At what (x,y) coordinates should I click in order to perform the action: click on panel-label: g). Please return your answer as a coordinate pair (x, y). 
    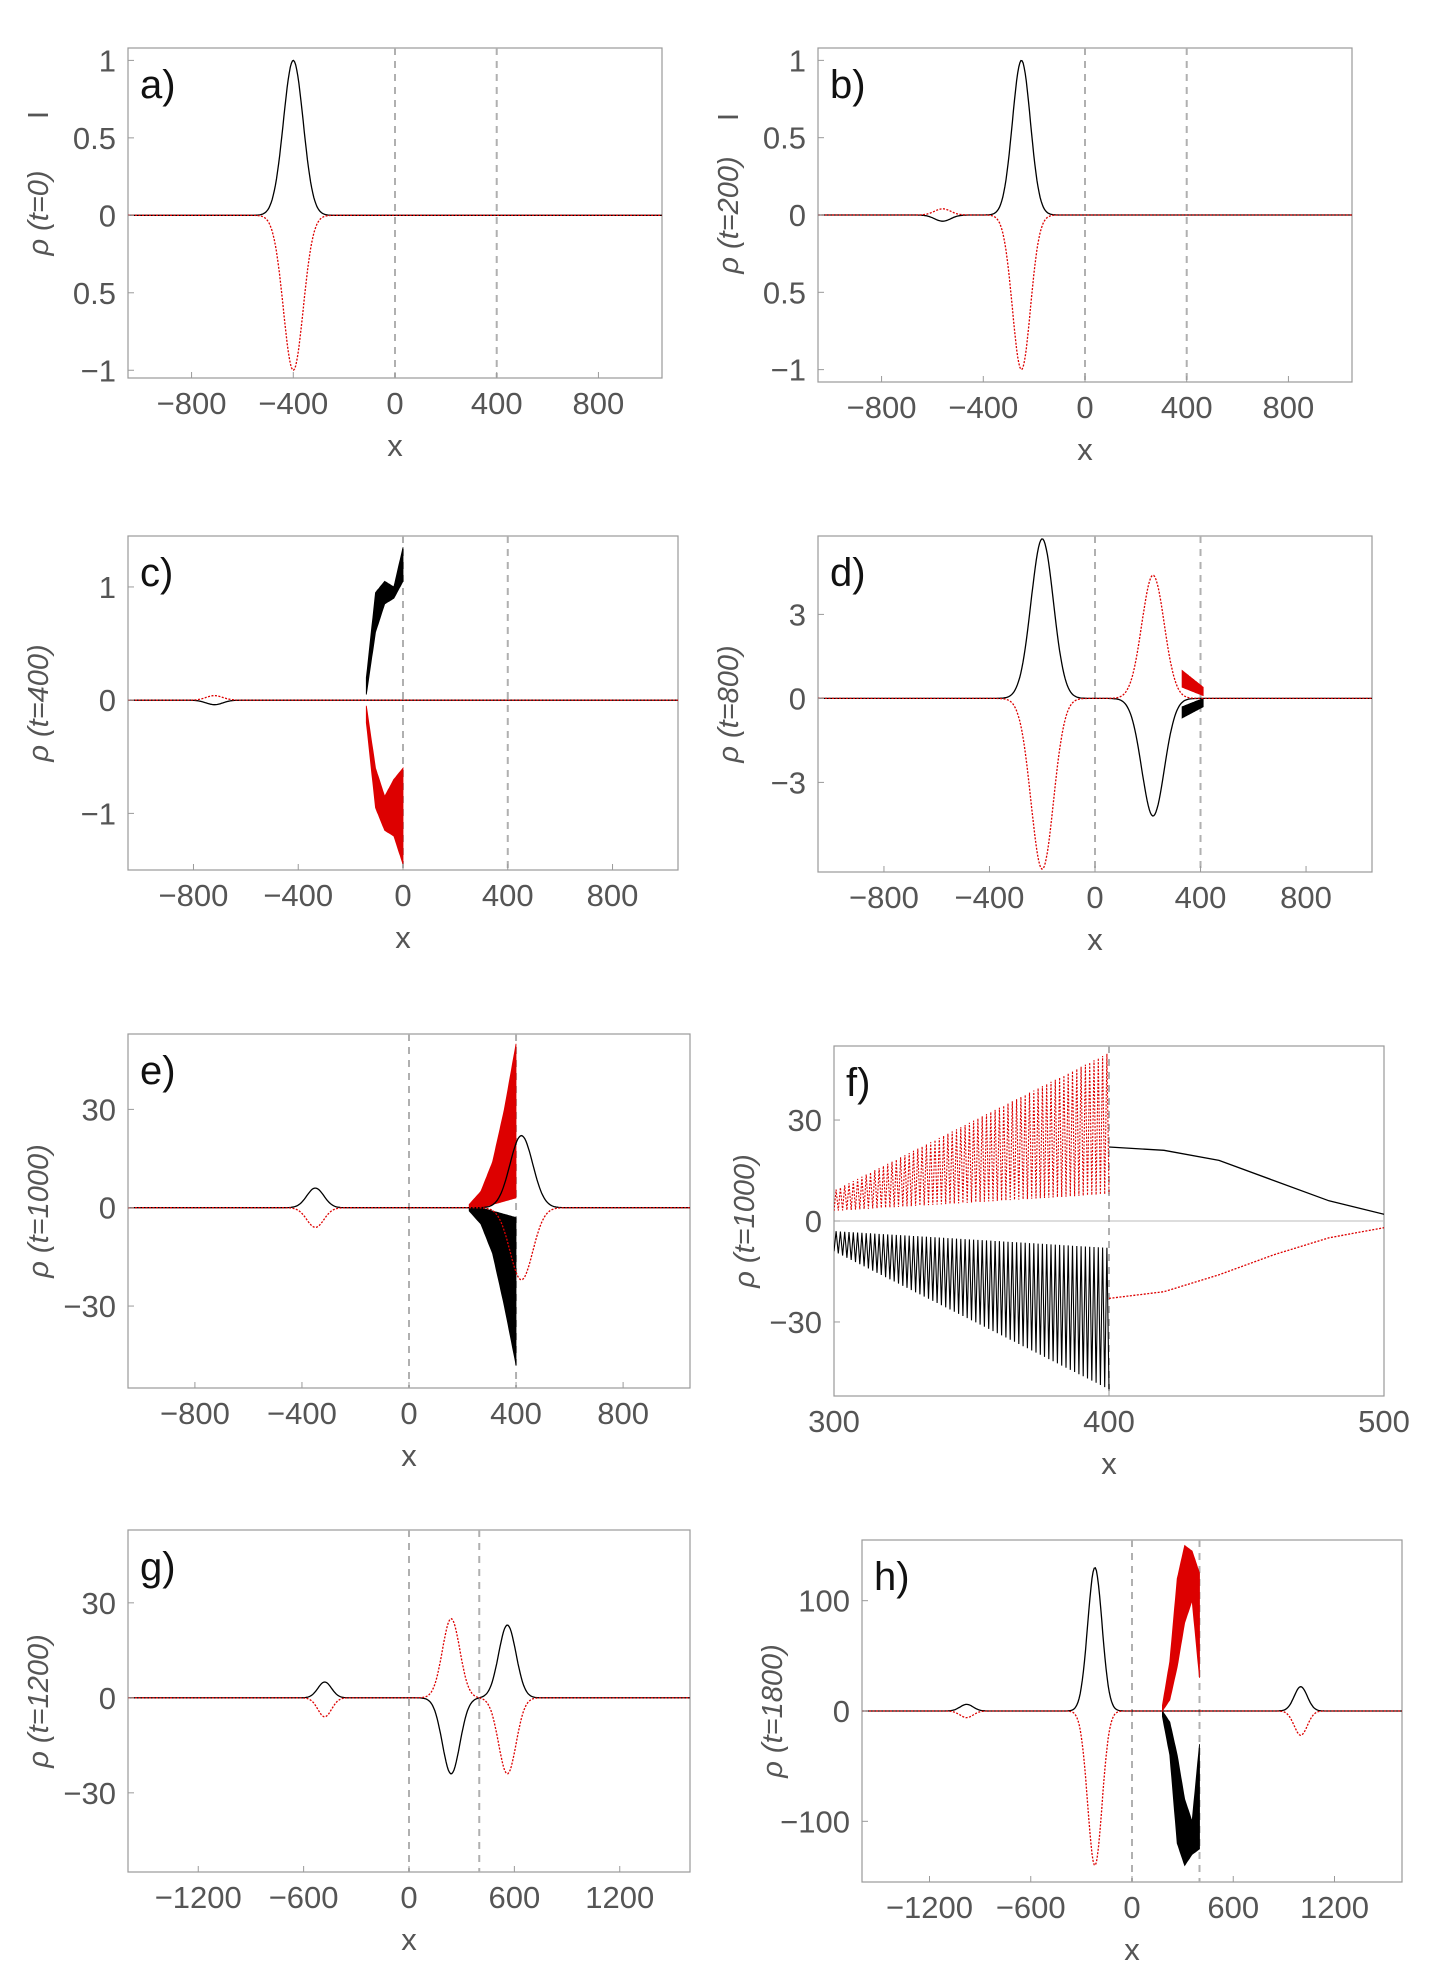
    Looking at the image, I should click on (158, 1567).